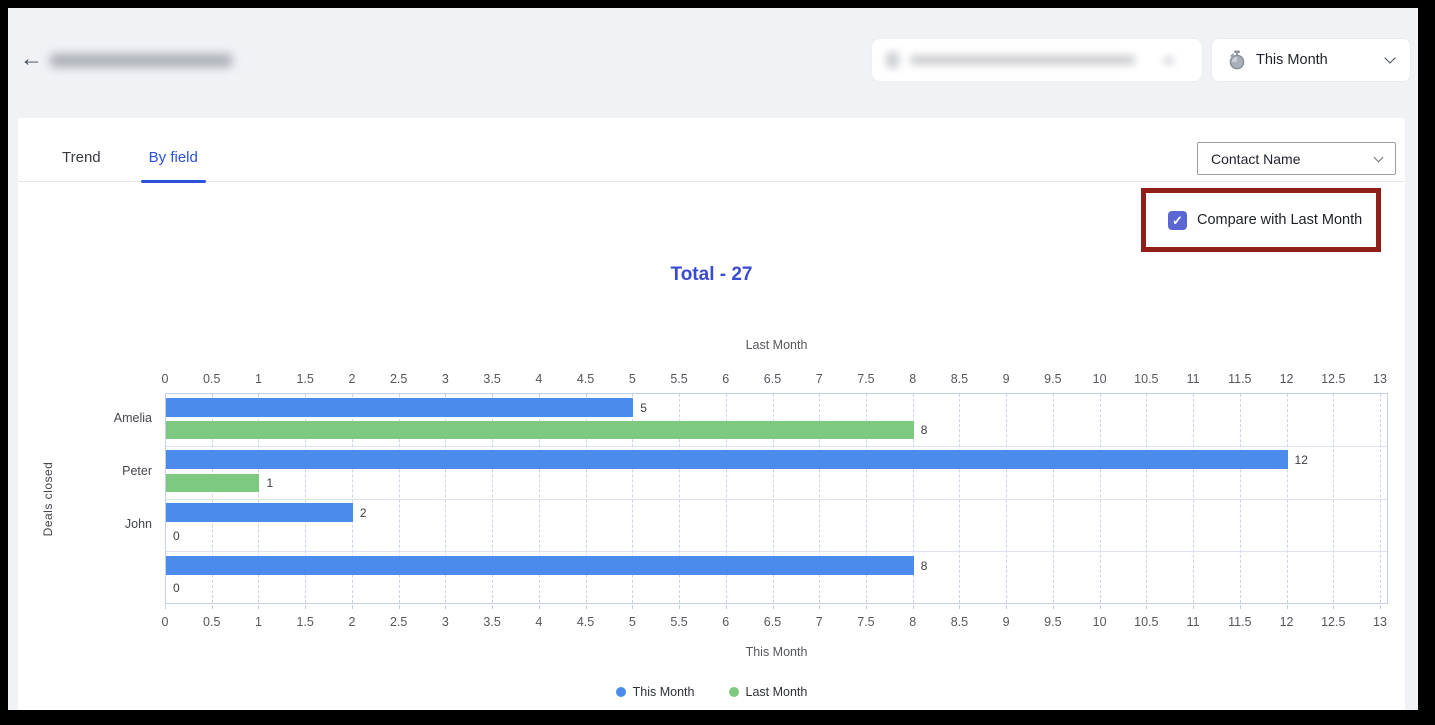 The image size is (1435, 725). I want to click on x-tick-label-top: 11, so click(1193, 379).